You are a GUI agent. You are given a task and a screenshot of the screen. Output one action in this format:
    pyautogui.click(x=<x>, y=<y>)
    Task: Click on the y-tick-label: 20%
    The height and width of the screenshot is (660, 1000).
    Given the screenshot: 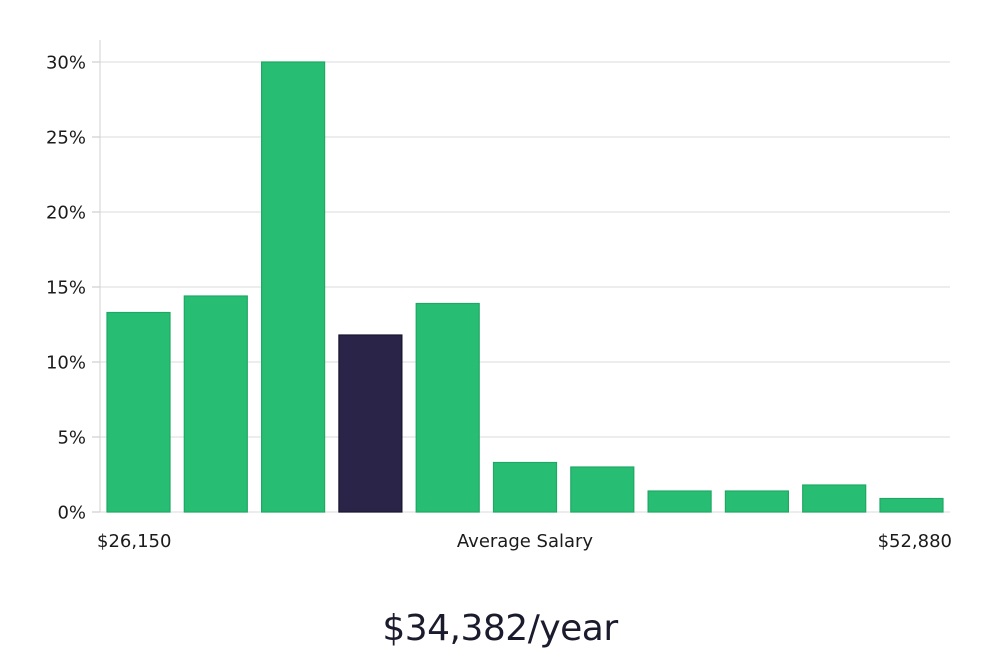 What is the action you would take?
    pyautogui.click(x=66, y=213)
    